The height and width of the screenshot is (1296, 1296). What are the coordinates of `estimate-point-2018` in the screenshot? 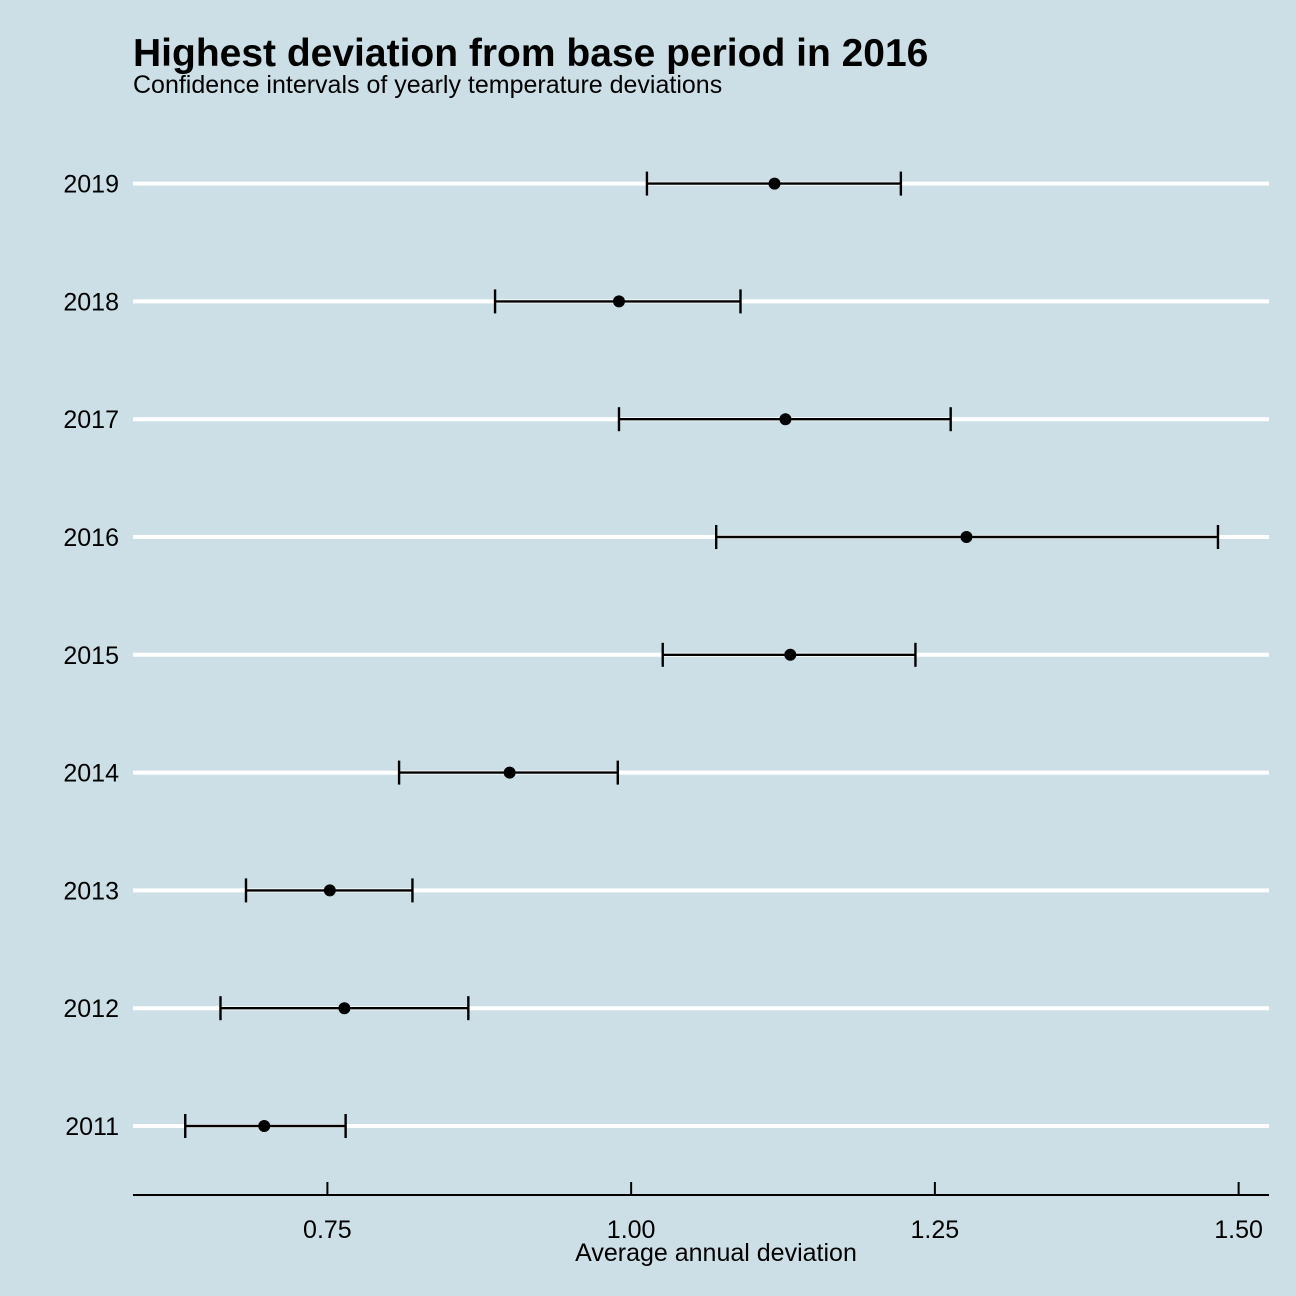 It's located at (618, 301).